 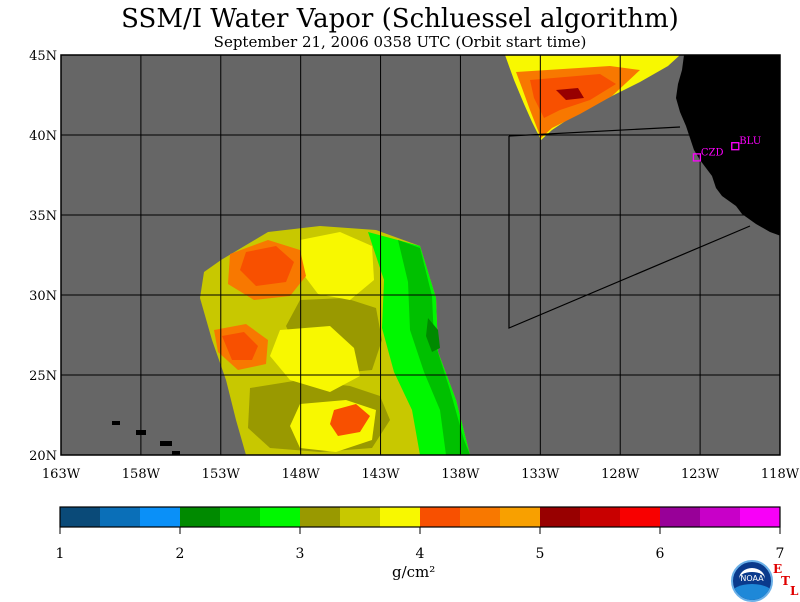 What do you see at coordinates (700, 474) in the screenshot?
I see `lon-label-123w: 123W` at bounding box center [700, 474].